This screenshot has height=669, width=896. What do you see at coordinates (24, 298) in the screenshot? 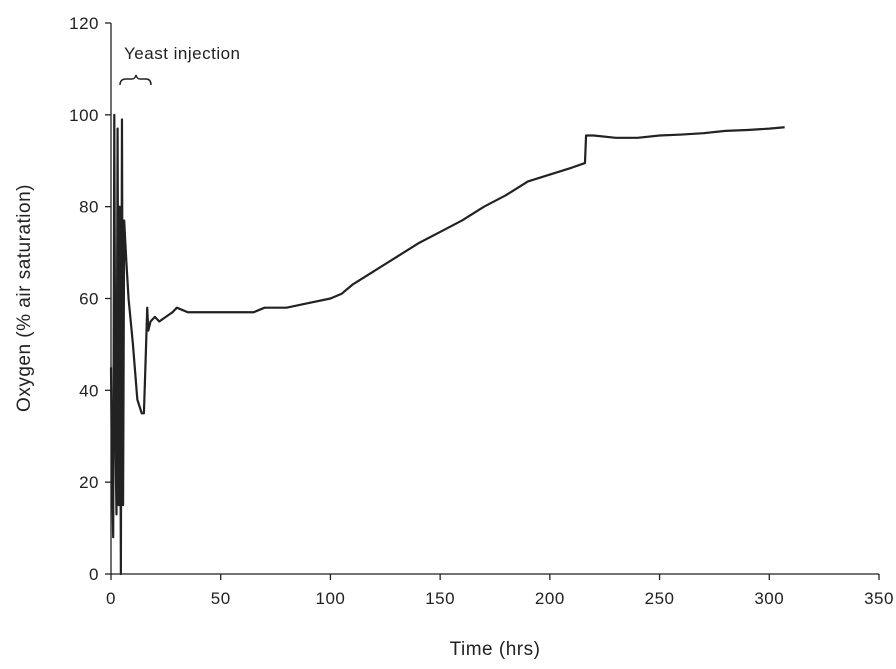
I see `y-axis-label: Oxygen (% air saturation)` at bounding box center [24, 298].